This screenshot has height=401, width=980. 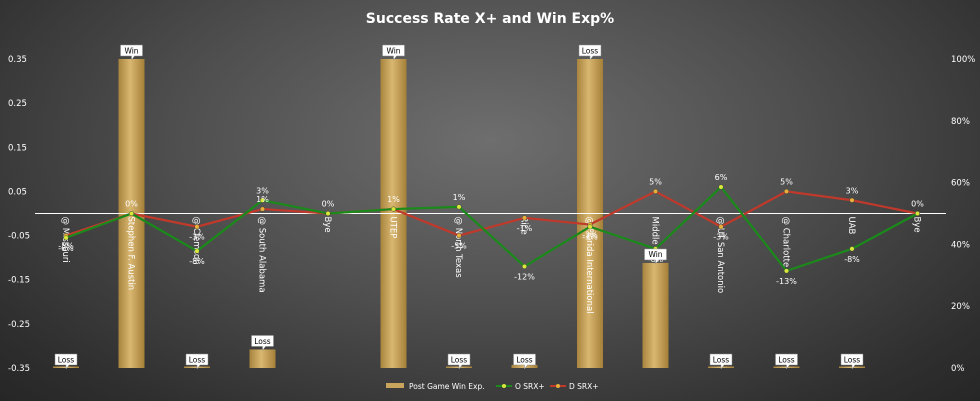 What do you see at coordinates (19, 369) in the screenshot?
I see `left-axis-tick: -0.35` at bounding box center [19, 369].